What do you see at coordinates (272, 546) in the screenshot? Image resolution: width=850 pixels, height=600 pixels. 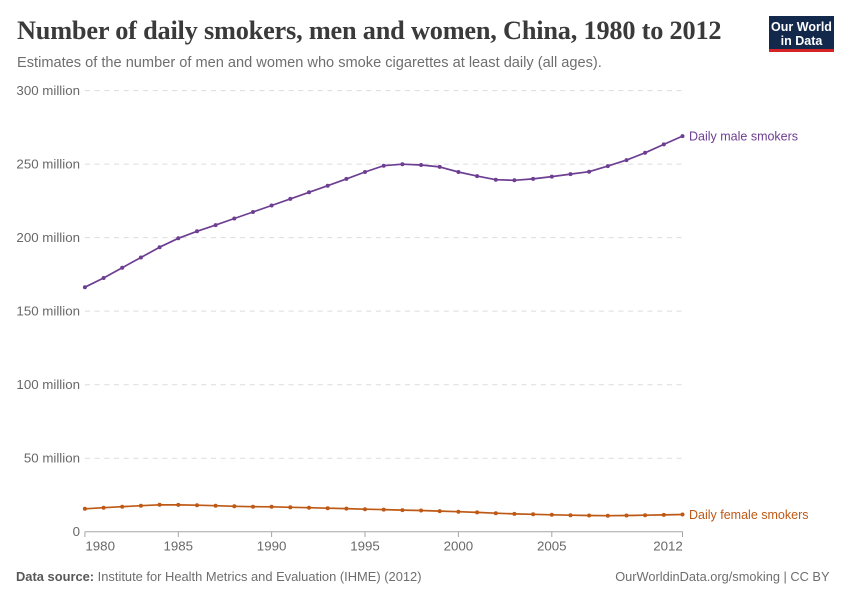 I see `svg-text: 1990` at bounding box center [272, 546].